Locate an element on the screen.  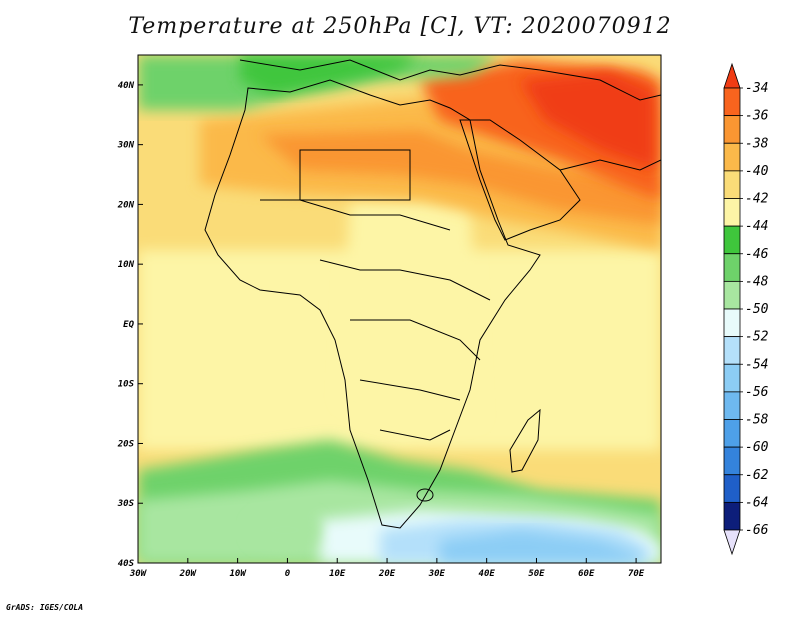
lat-tick-label: 10S is located at coordinates (126, 385).